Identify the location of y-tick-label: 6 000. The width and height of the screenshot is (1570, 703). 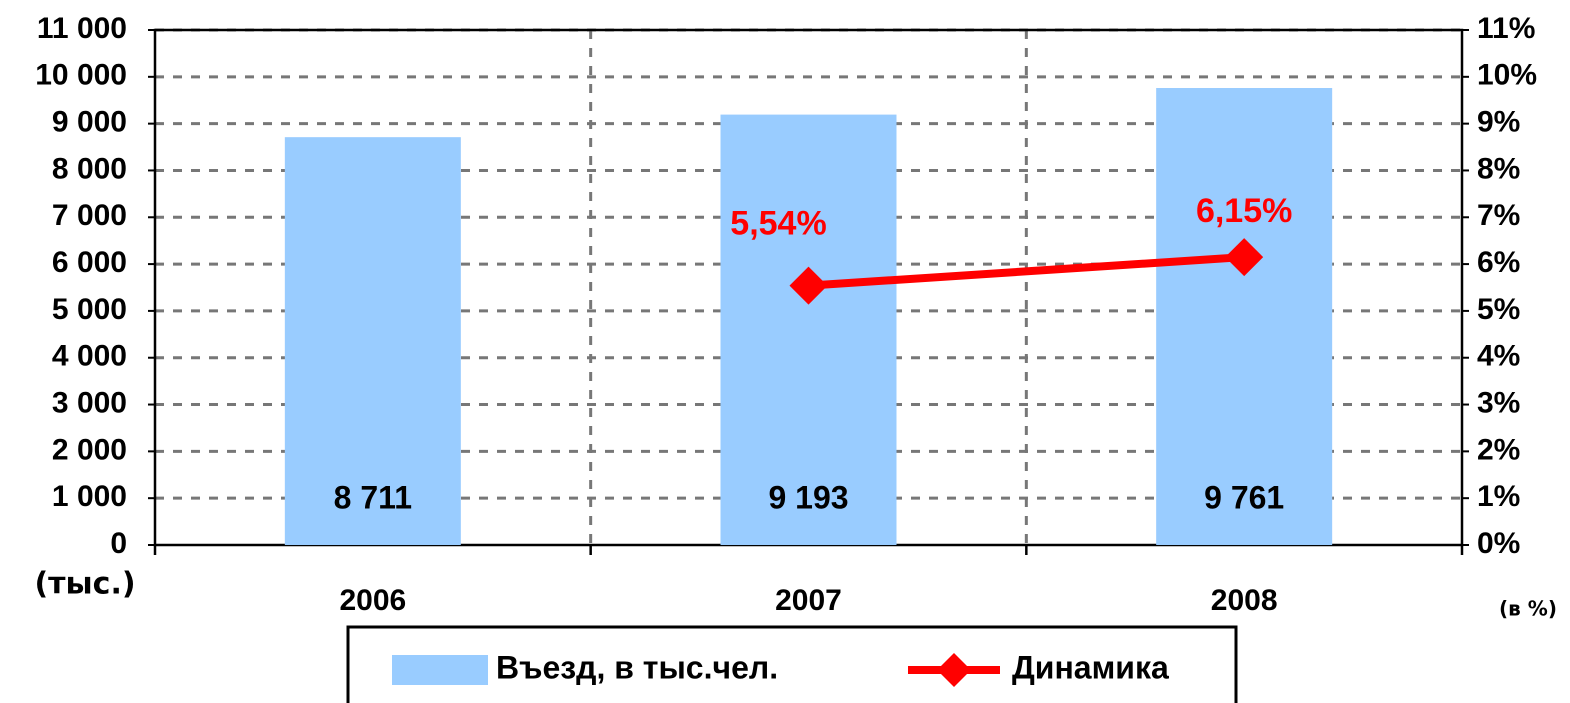
(89, 262).